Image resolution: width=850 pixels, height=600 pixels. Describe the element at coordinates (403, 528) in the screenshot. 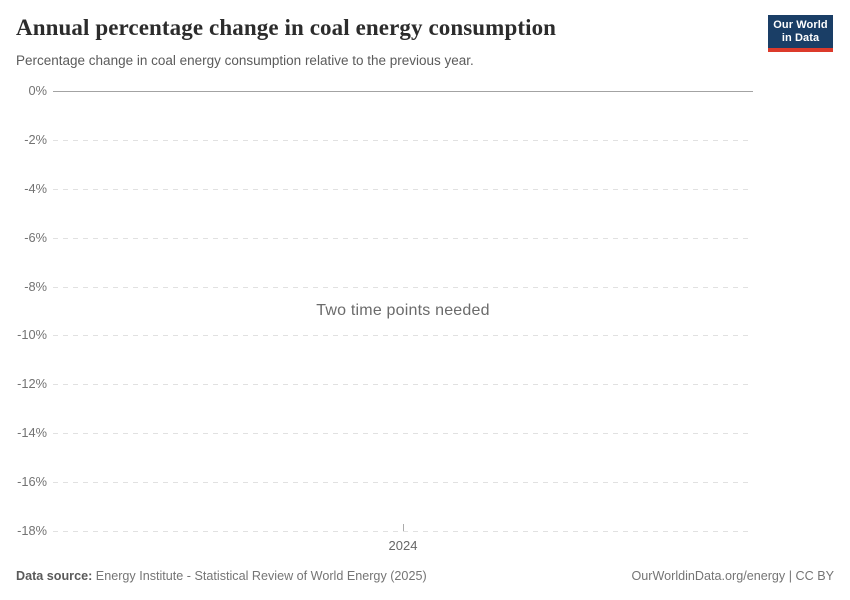

I see `x-axis-tick` at that location.